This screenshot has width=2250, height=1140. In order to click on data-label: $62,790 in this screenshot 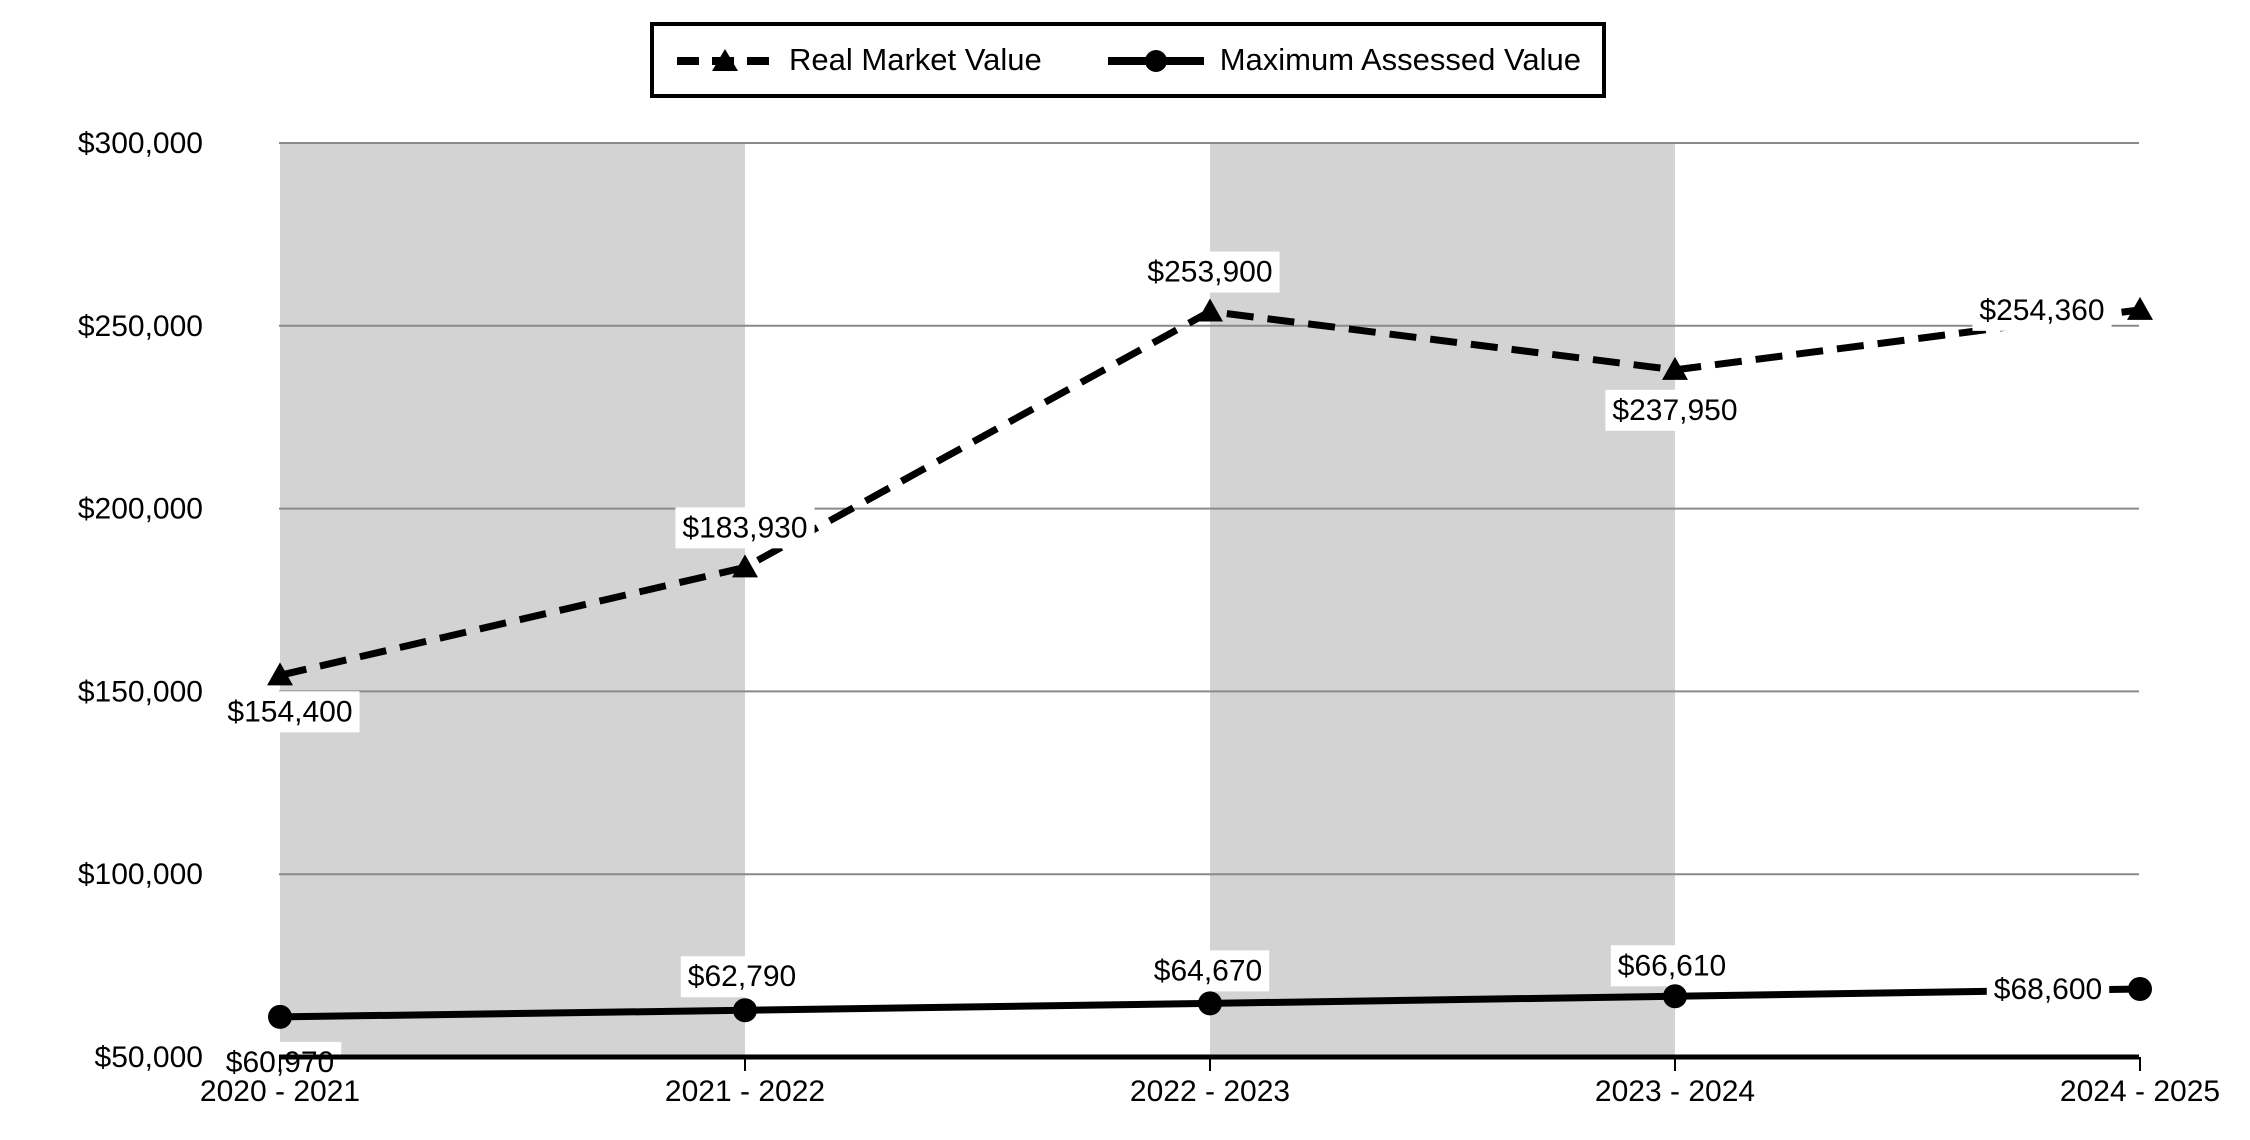, I will do `click(742, 976)`.